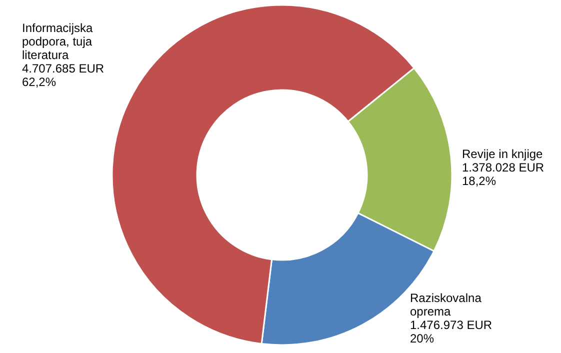 The height and width of the screenshot is (353, 561). I want to click on data-label: 4.707.685 EUR 62,2%, so click(63, 75).